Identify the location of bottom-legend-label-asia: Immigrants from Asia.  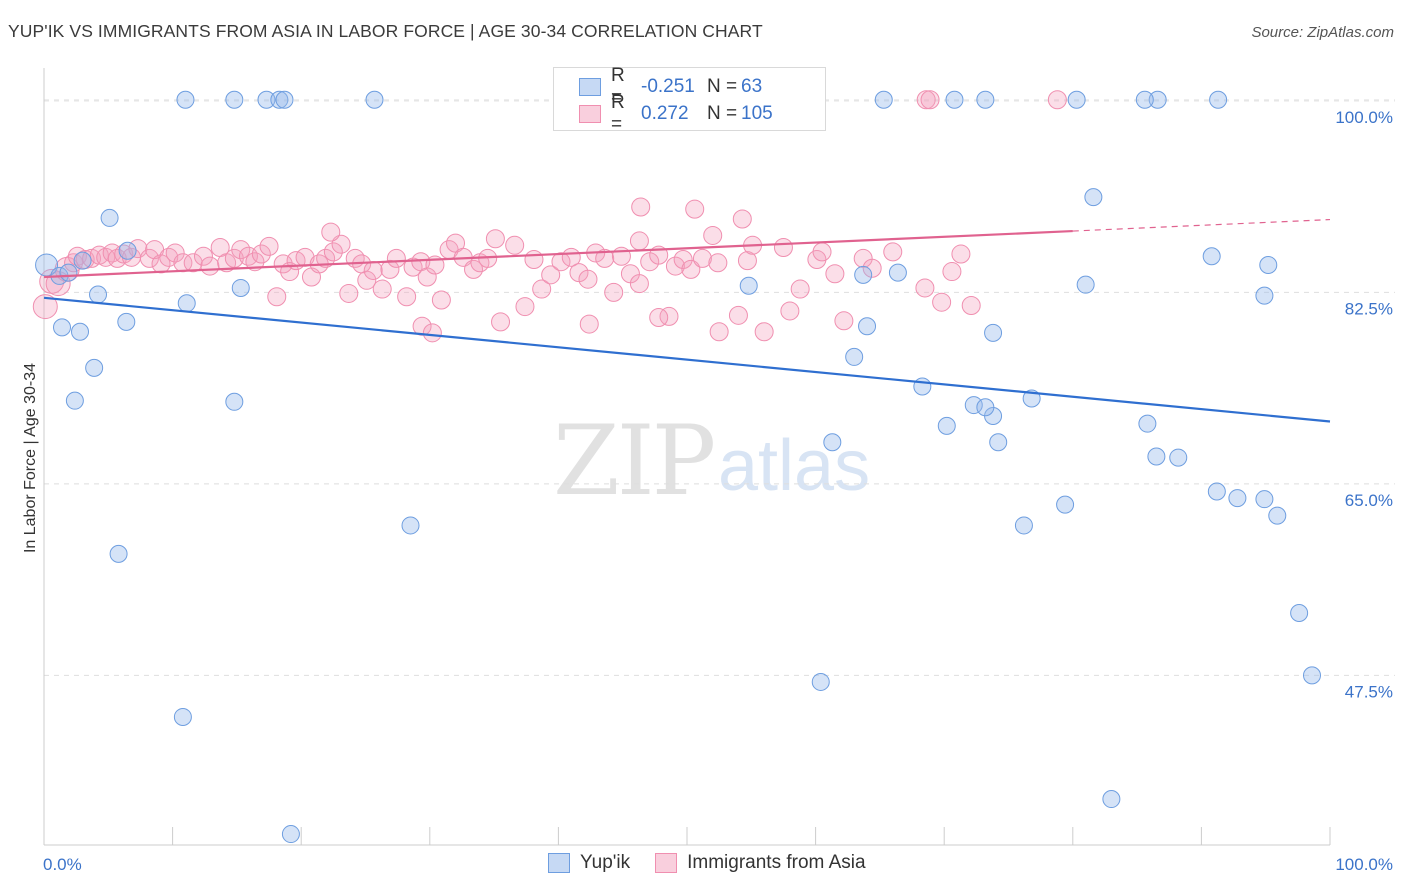
(776, 862).